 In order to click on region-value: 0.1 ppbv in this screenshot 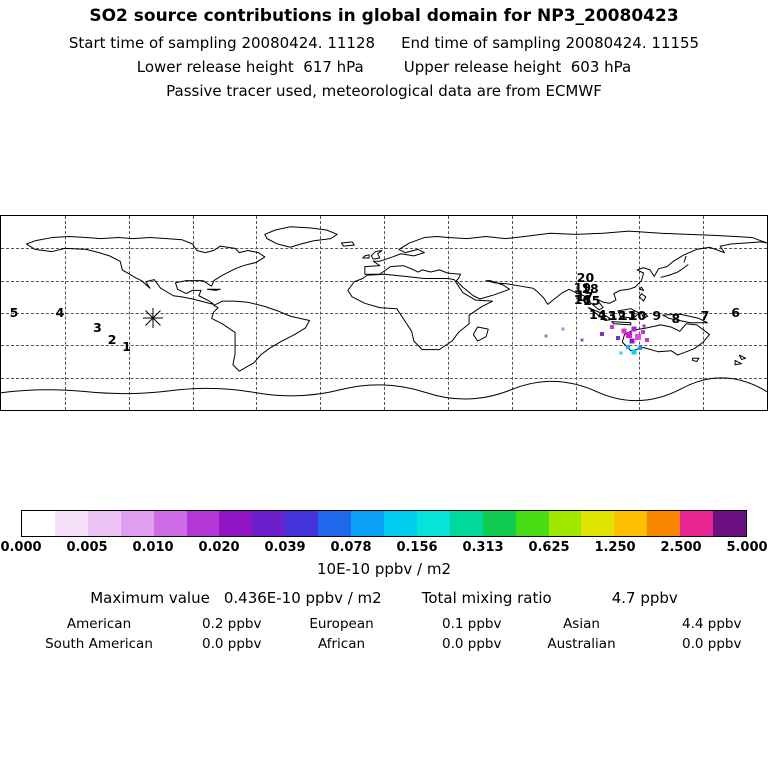, I will do `click(472, 624)`.